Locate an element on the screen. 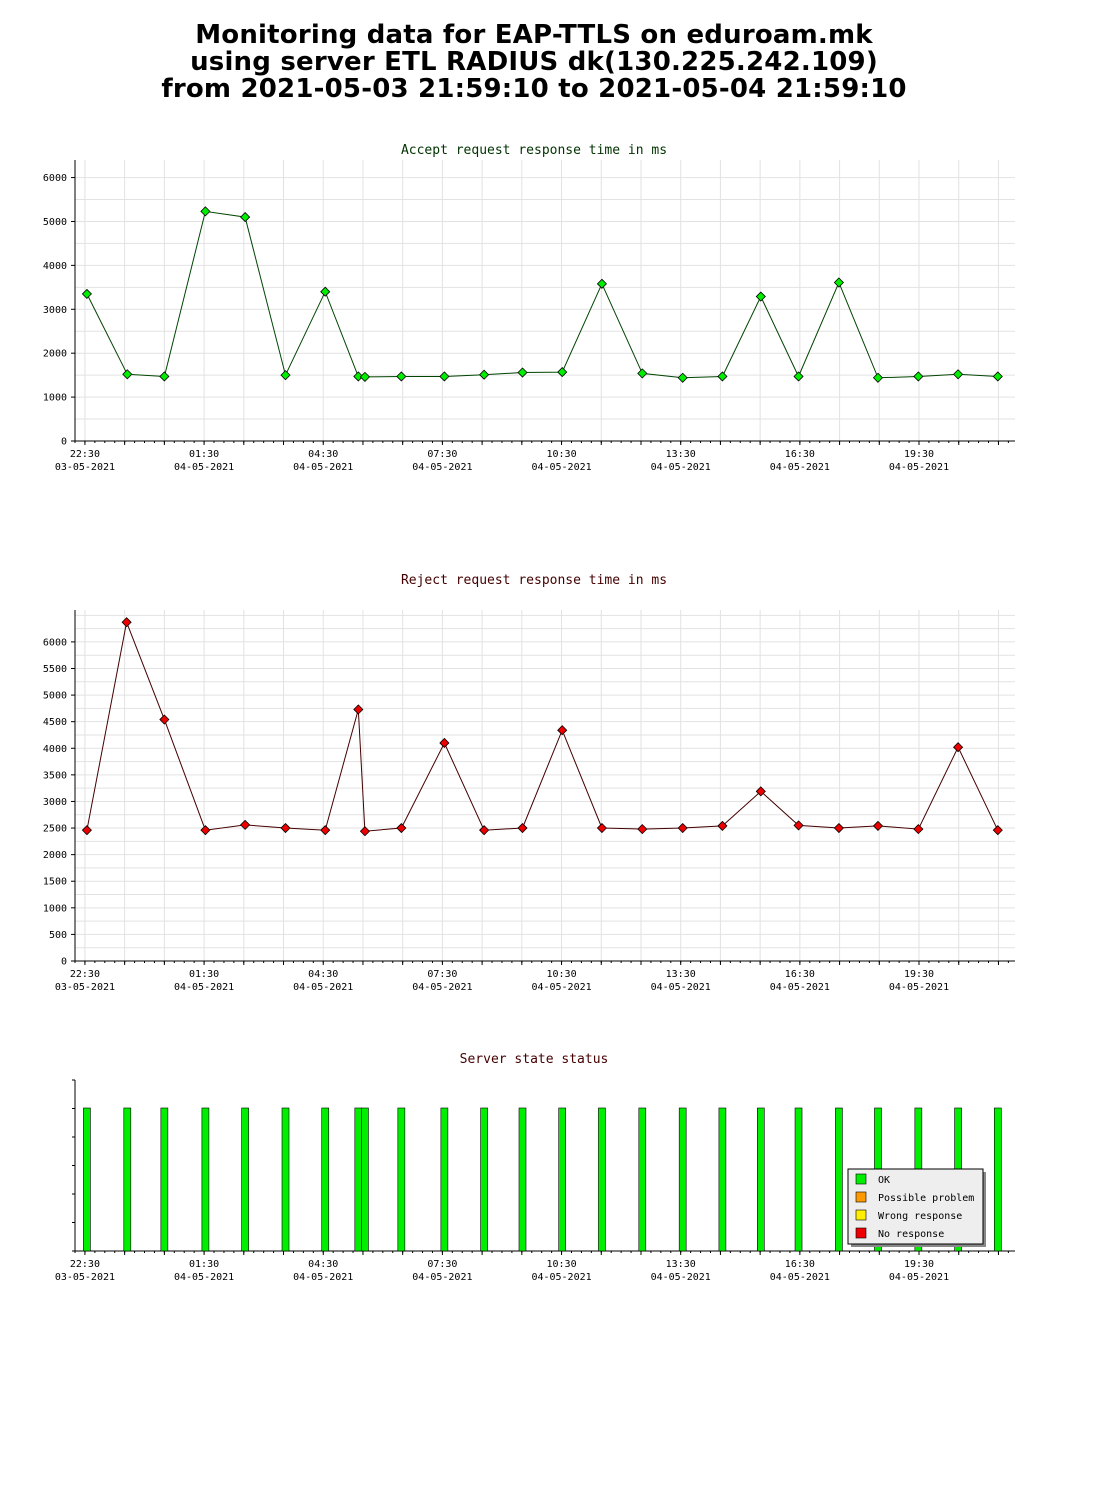  y-tick-label: 0 is located at coordinates (64, 962).